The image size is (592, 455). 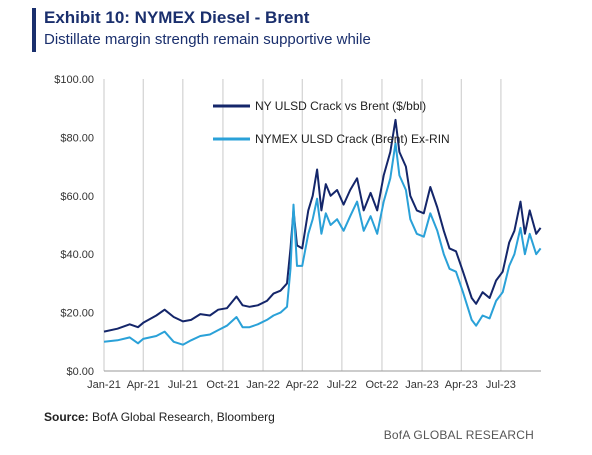 I want to click on source-label: Source:, so click(x=66, y=417).